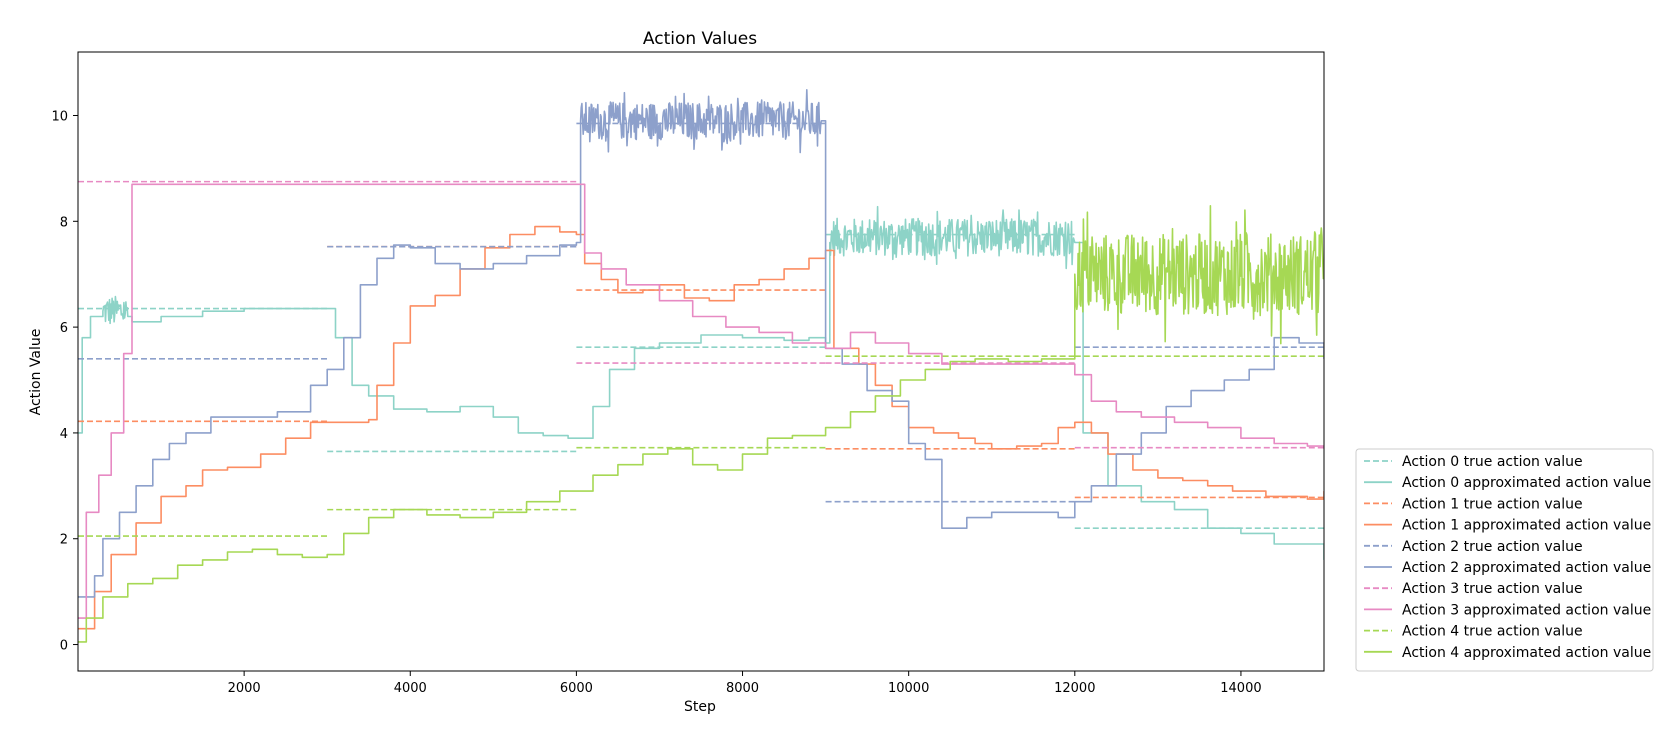  What do you see at coordinates (64, 328) in the screenshot?
I see `y-tick-label: 6` at bounding box center [64, 328].